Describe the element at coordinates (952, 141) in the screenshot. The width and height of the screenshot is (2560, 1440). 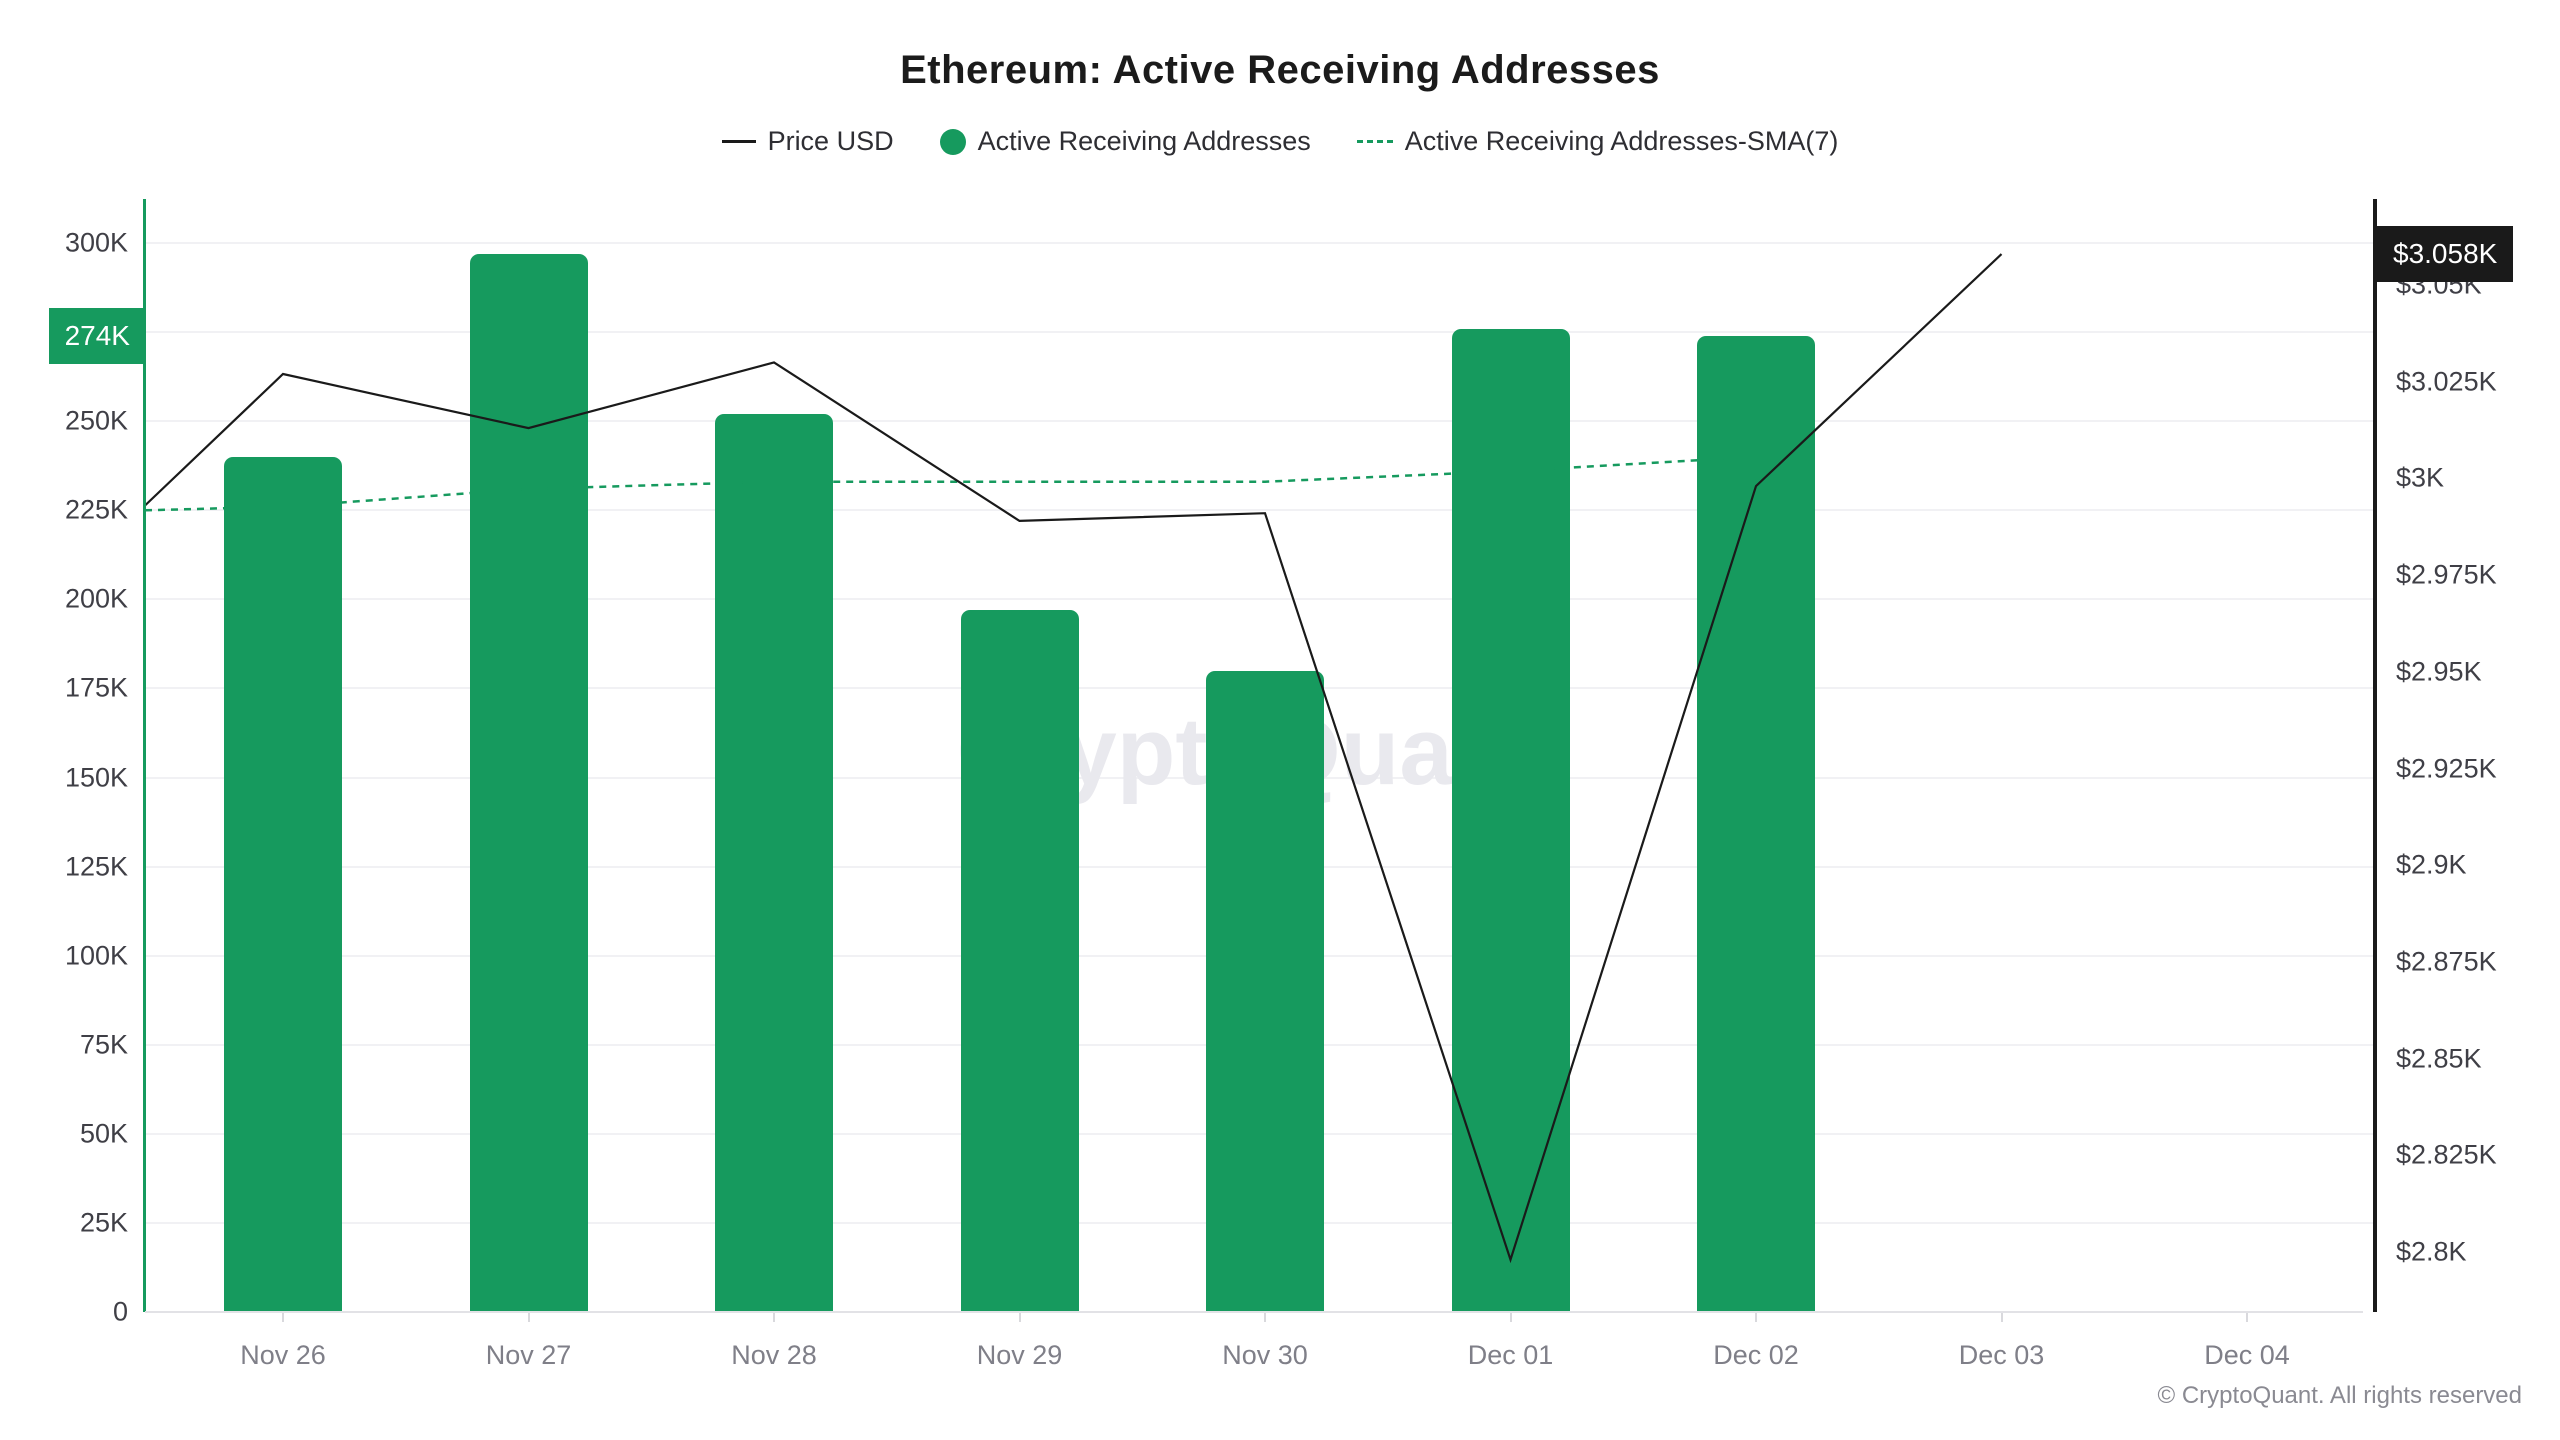
I see `bar-series-swatch-icon` at that location.